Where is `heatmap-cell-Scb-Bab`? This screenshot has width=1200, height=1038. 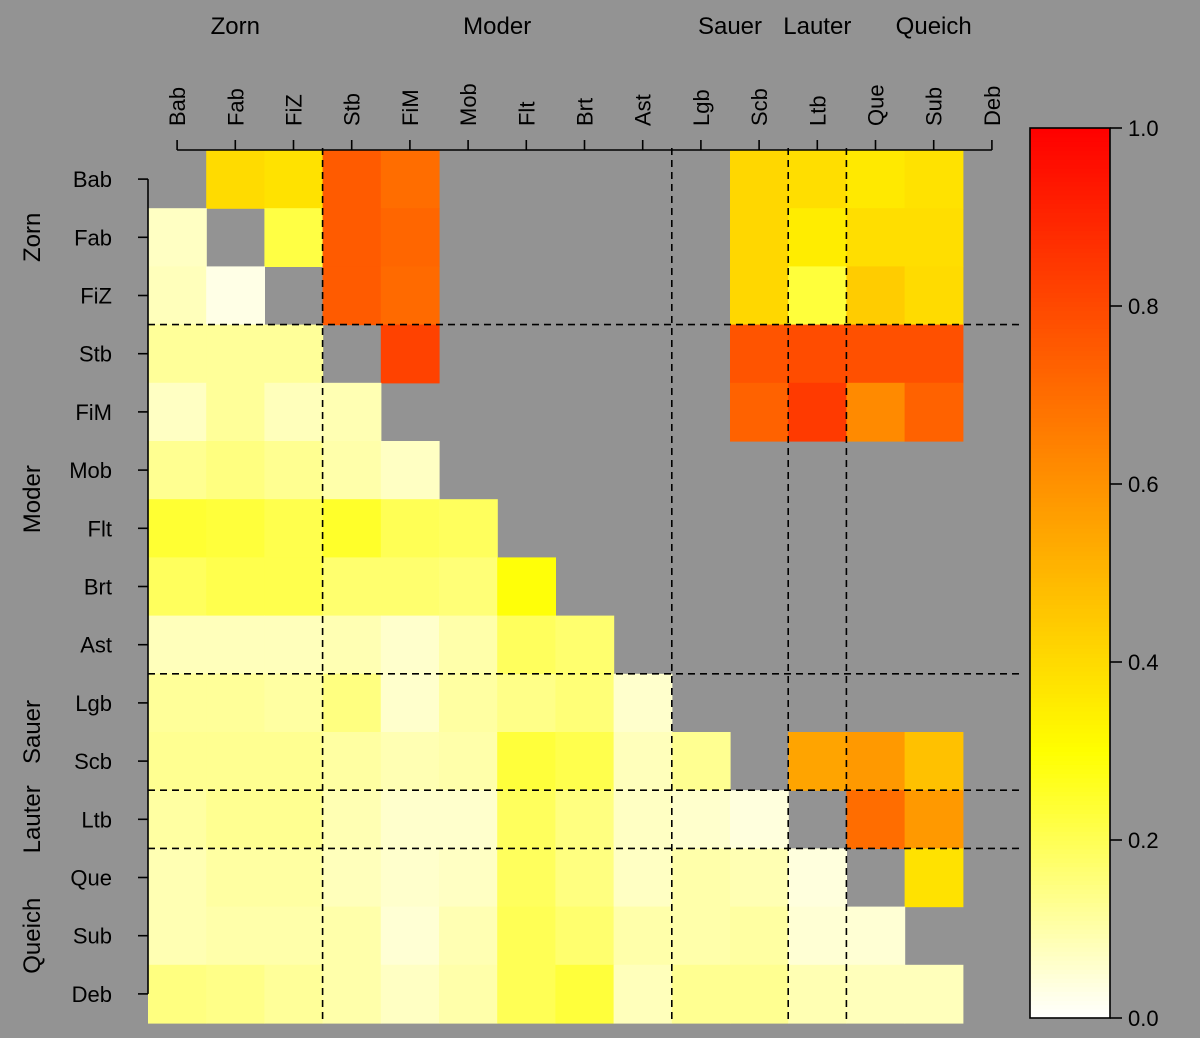 heatmap-cell-Scb-Bab is located at coordinates (177, 761).